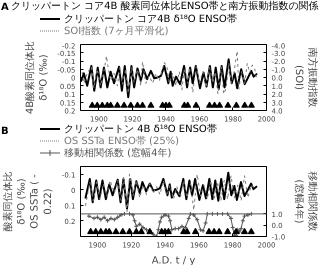 The width and height of the screenshot is (320, 265). What do you see at coordinates (5, 8) in the screenshot?
I see `text: A` at bounding box center [5, 8].